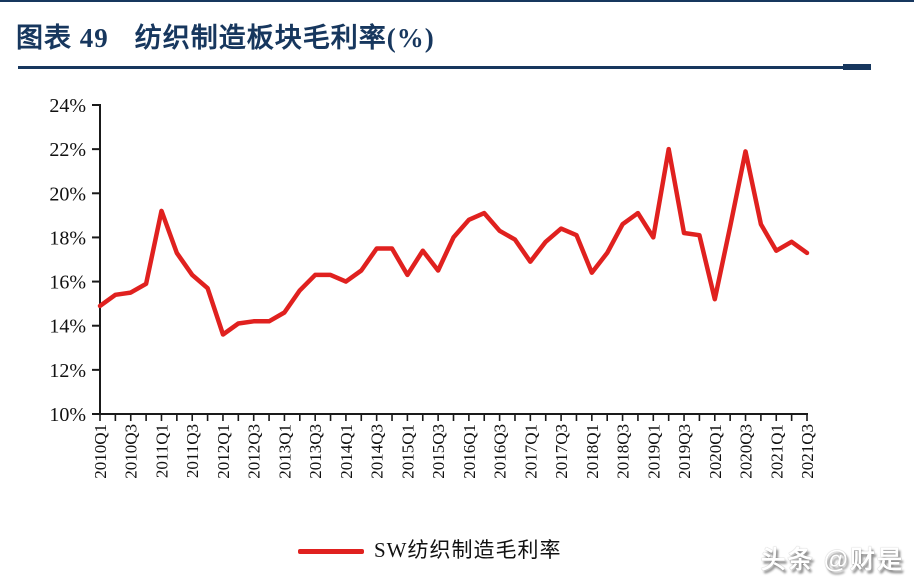 The height and width of the screenshot is (582, 914). I want to click on y-tick-label: 24%, so click(67, 106).